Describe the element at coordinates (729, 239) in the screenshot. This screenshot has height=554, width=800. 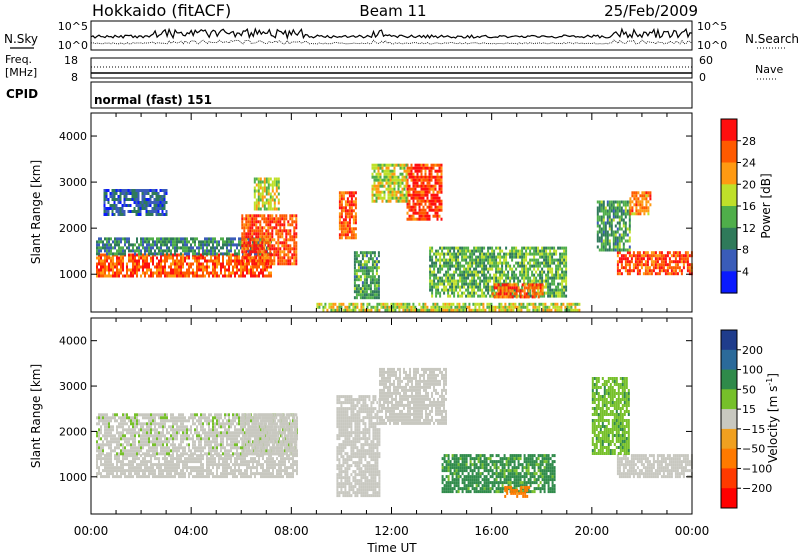
I see `colorbar-swatch` at that location.